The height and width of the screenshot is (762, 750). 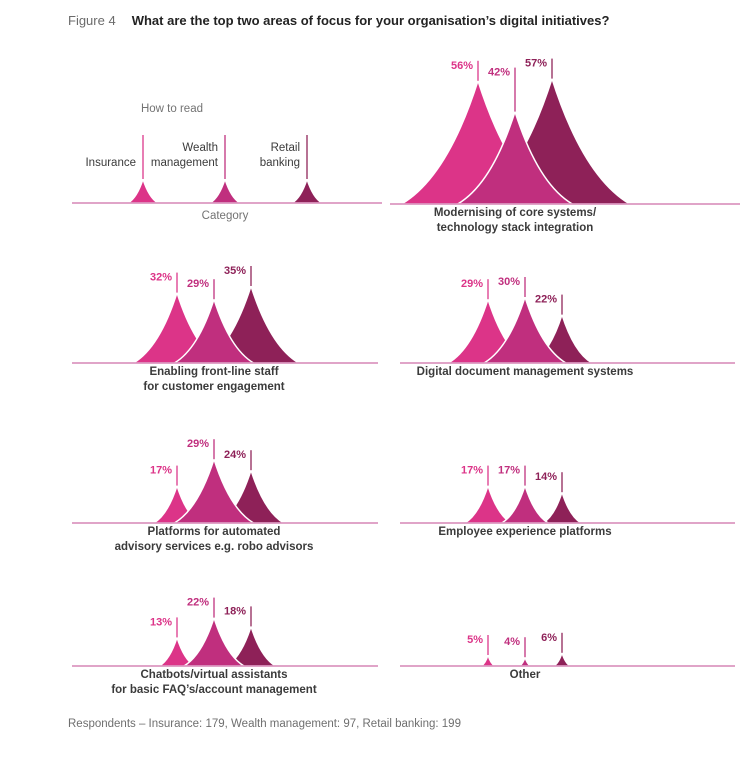 What do you see at coordinates (475, 640) in the screenshot?
I see `value-label: 5%` at bounding box center [475, 640].